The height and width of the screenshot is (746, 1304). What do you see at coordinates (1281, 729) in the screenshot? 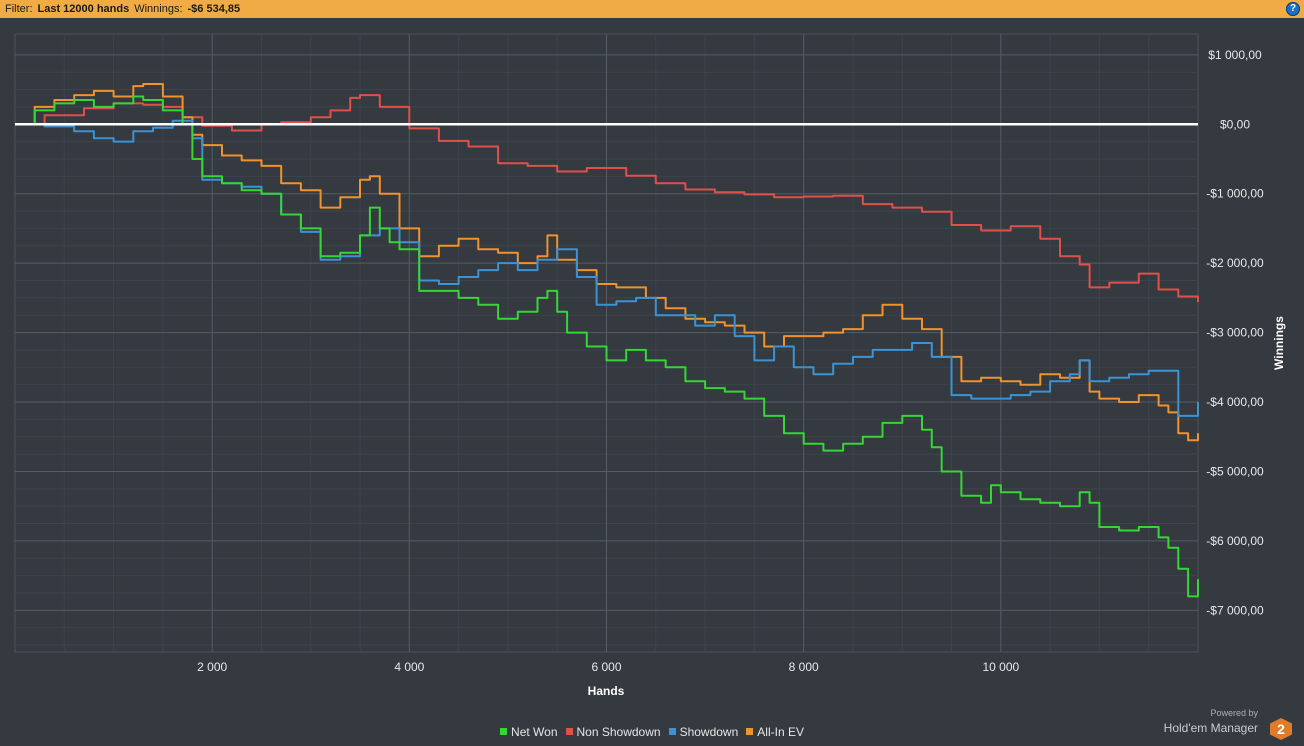
I see `hem2-logo-icon: 2` at bounding box center [1281, 729].